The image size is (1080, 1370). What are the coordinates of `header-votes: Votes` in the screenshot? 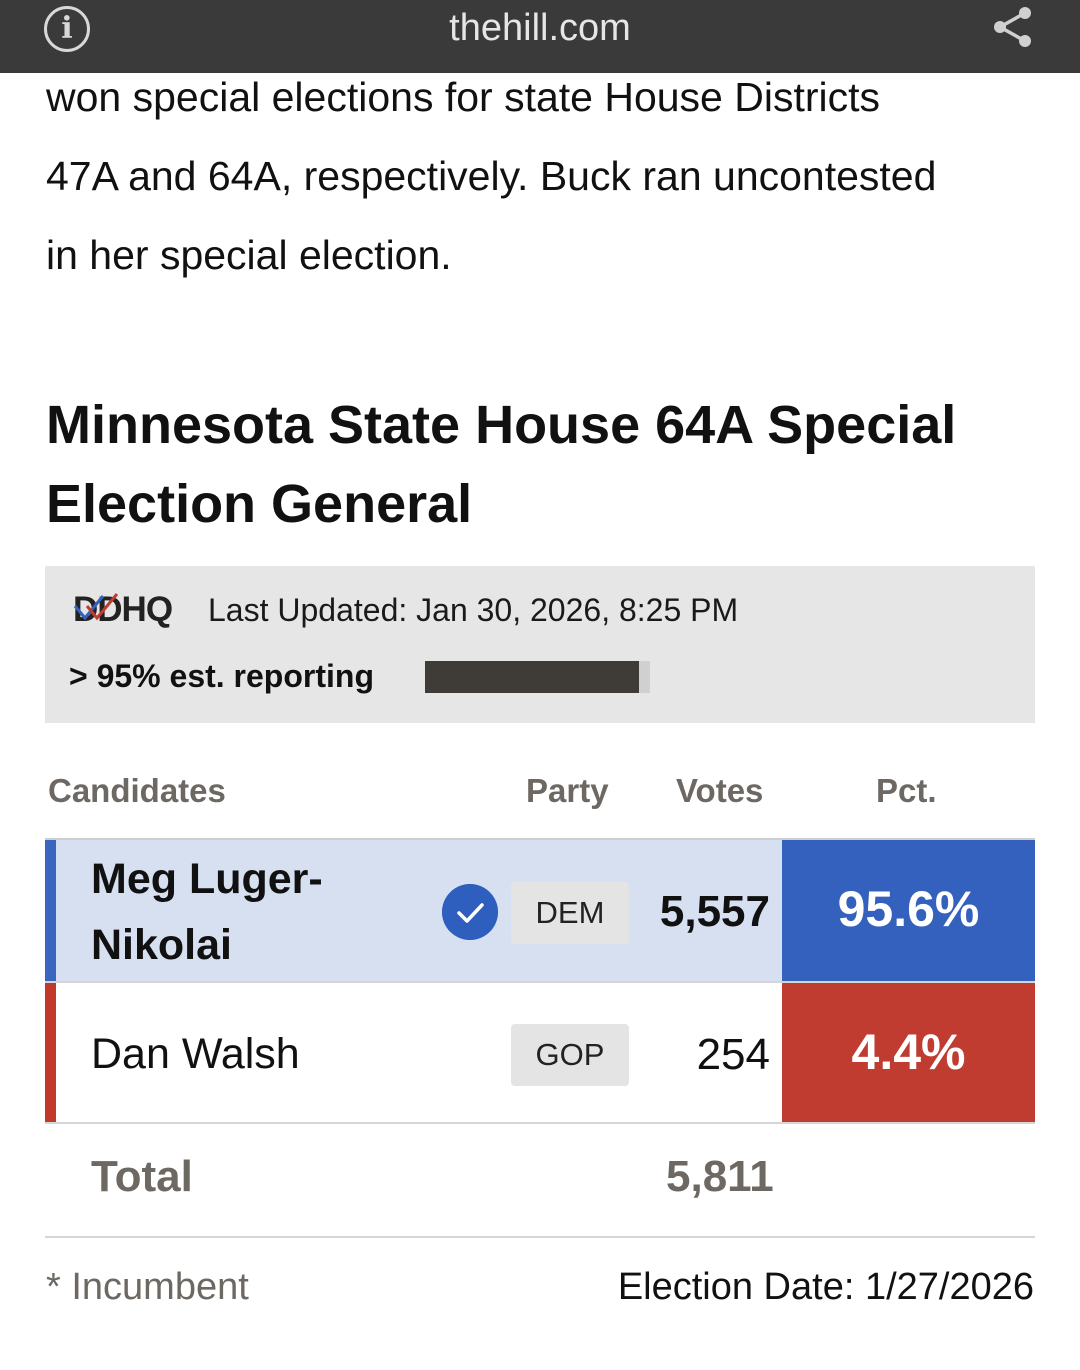 It's located at (720, 790).